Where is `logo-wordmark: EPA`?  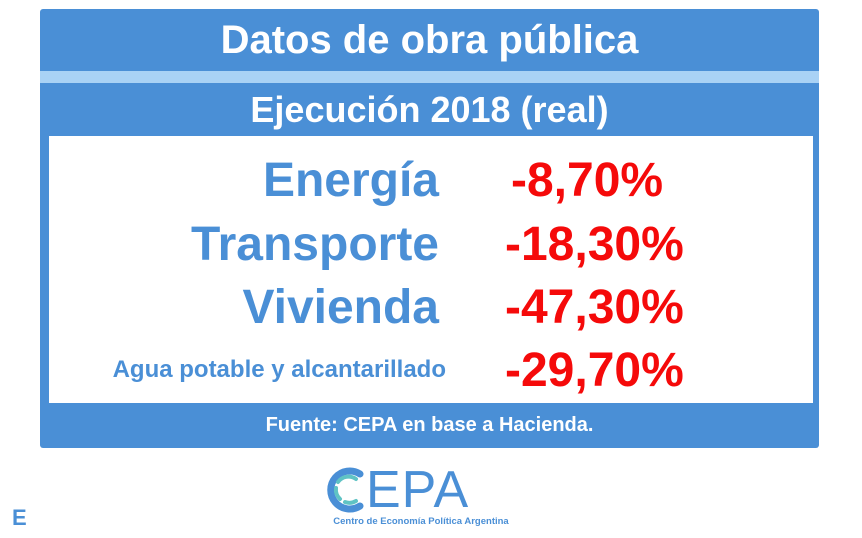
logo-wordmark: EPA is located at coordinates (418, 489).